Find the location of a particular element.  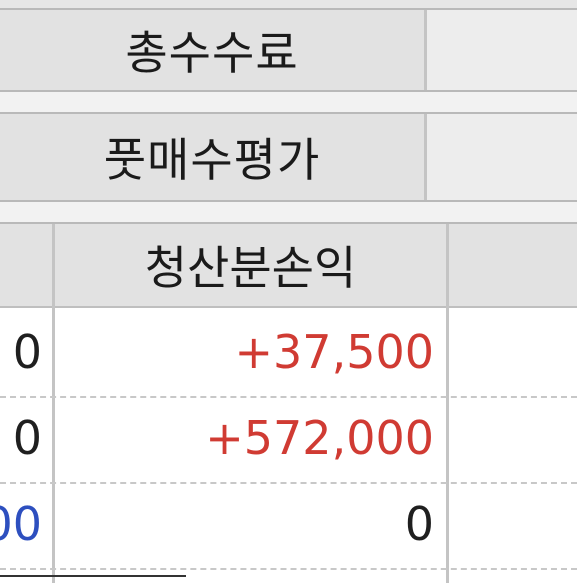

put-buy-valuation-value is located at coordinates (500, 157).